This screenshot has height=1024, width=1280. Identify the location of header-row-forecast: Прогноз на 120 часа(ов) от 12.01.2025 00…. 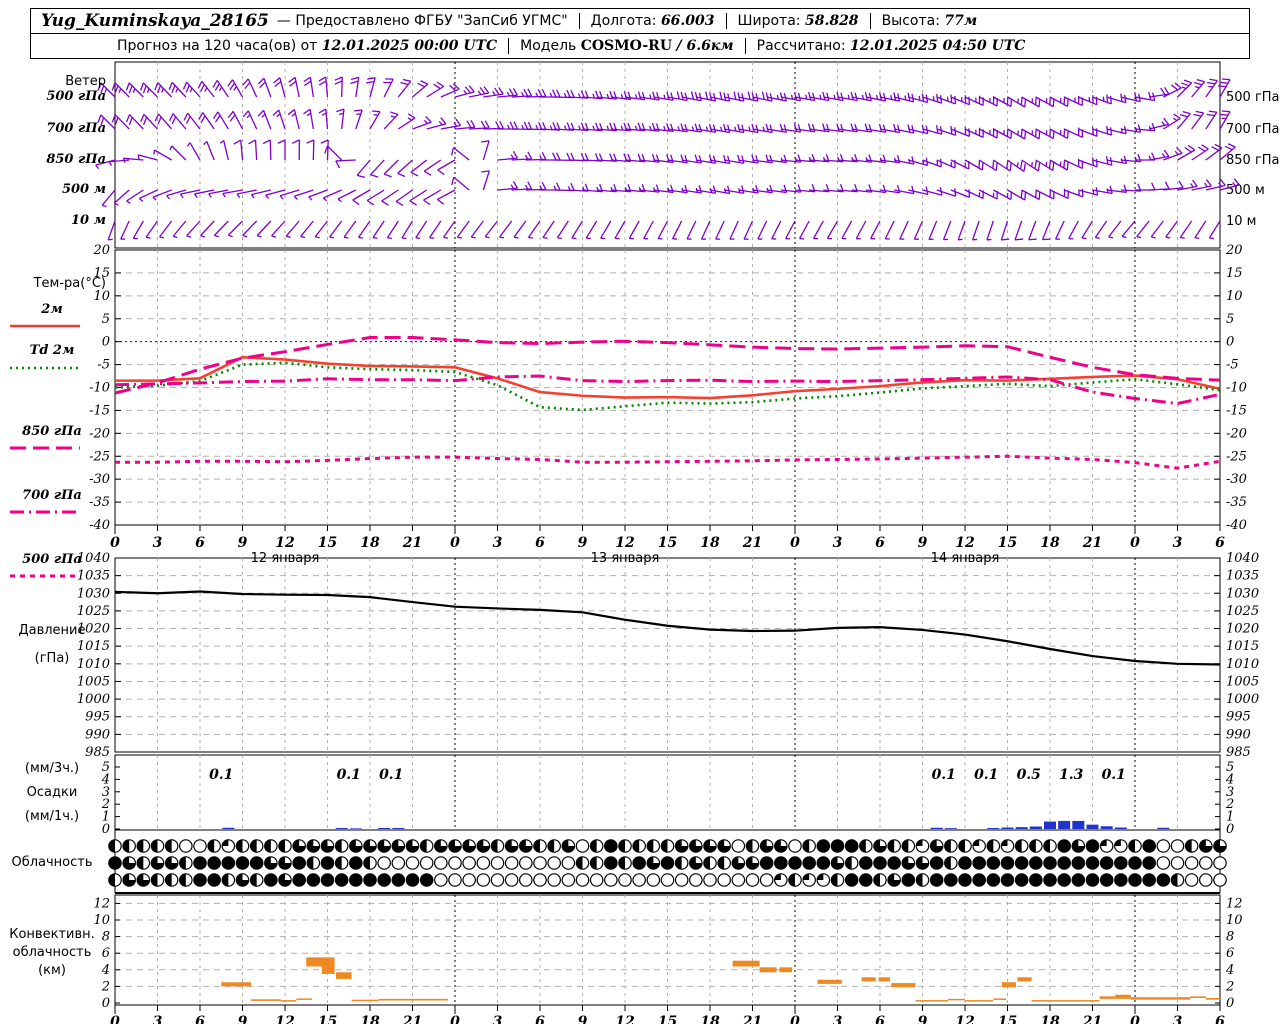
(640, 46).